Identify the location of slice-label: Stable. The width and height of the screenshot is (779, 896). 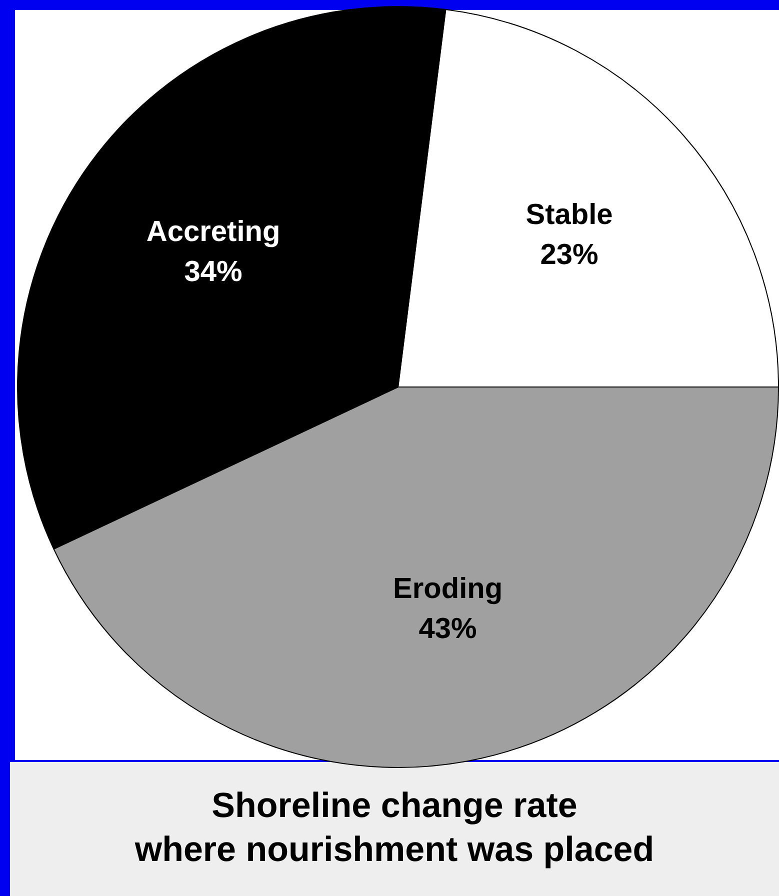
(569, 215).